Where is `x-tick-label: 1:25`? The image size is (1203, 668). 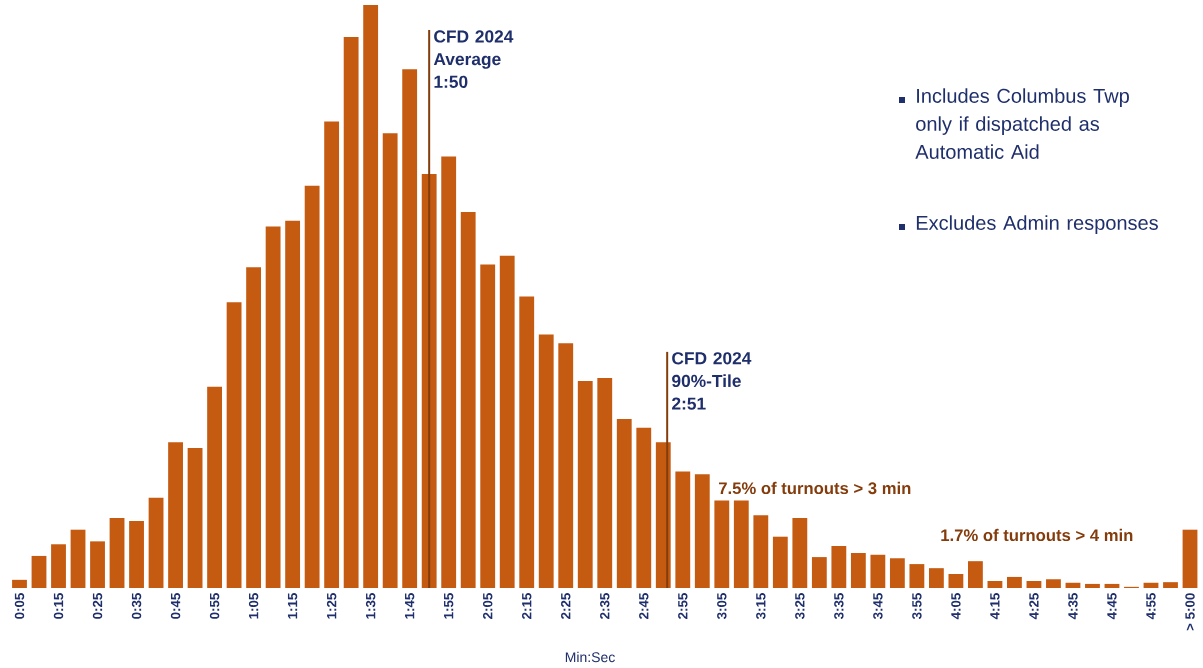
x-tick-label: 1:25 is located at coordinates (331, 606).